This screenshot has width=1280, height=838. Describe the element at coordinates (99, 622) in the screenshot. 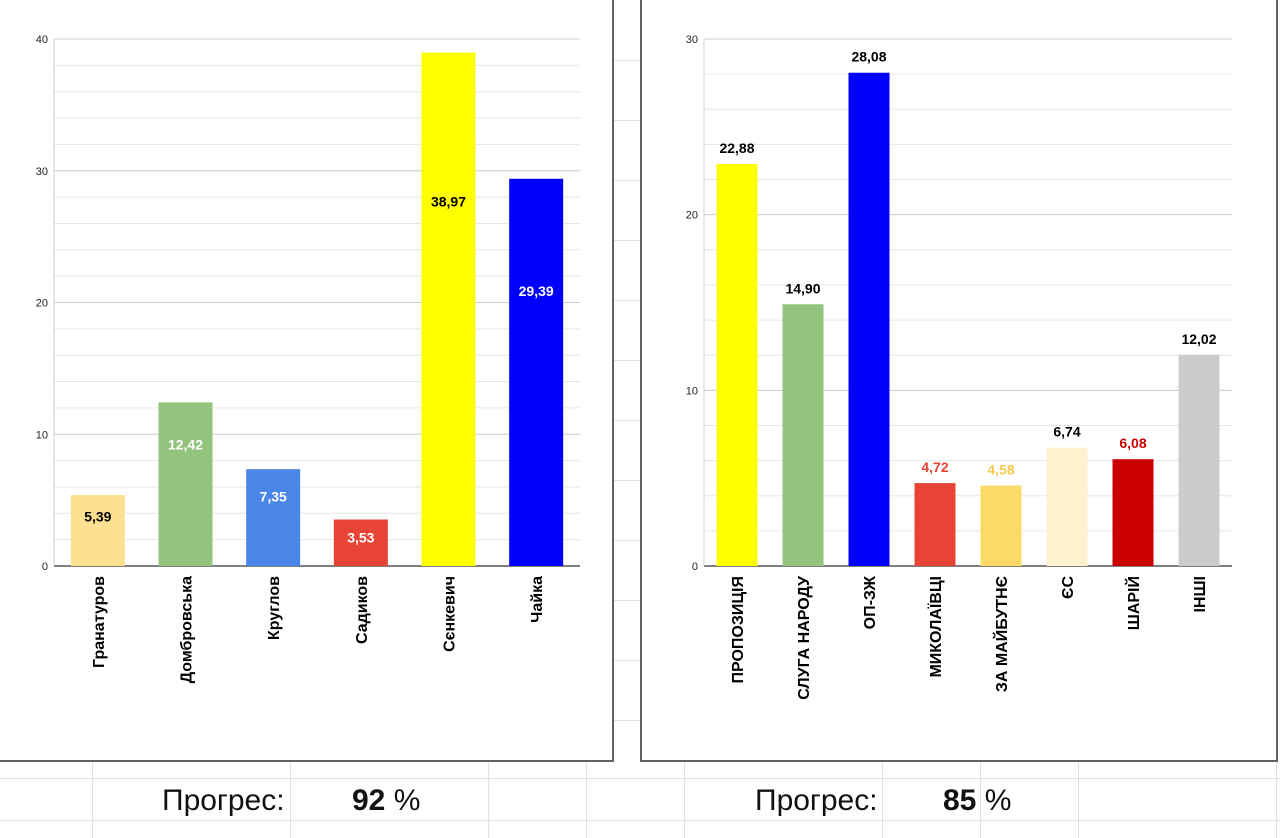

I see `category-label: Гранатуров` at that location.